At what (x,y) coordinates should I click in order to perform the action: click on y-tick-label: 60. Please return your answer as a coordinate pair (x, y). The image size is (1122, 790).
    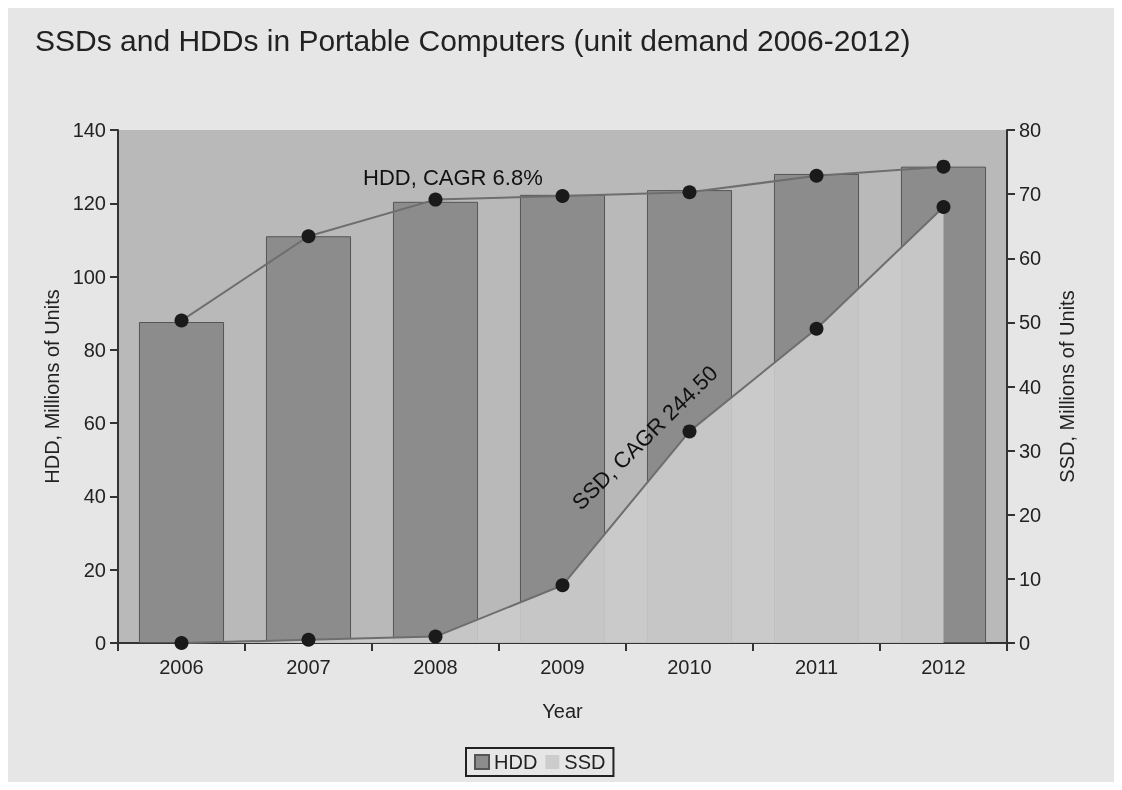
    Looking at the image, I should click on (94, 423).